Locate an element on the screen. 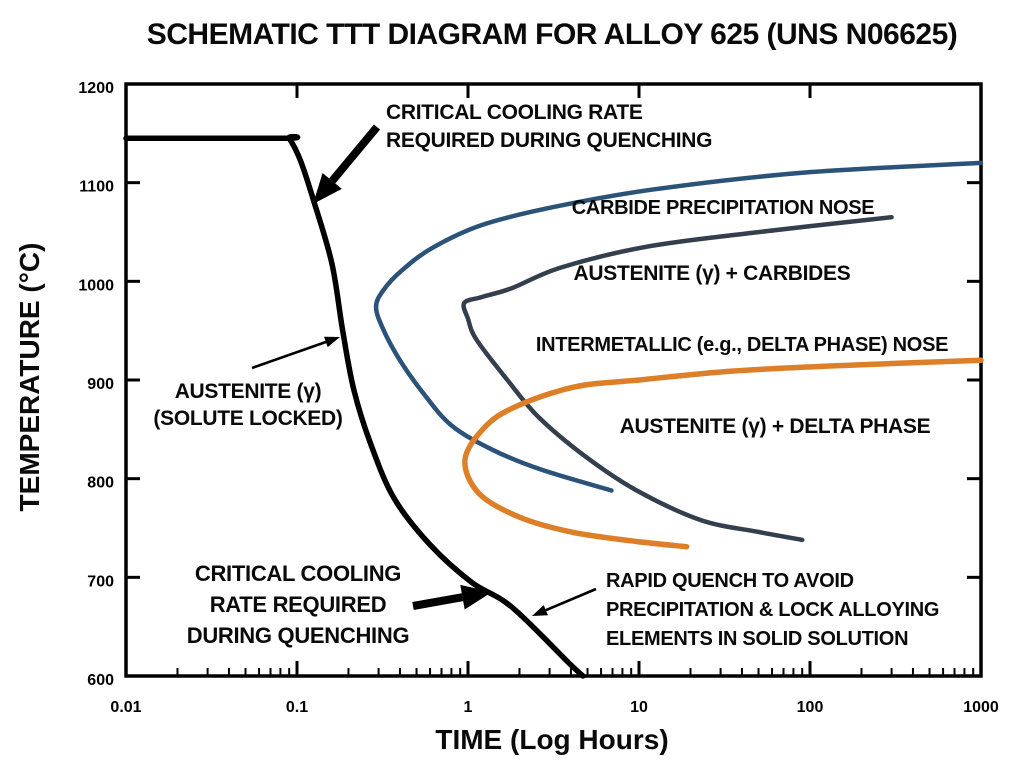  annotation-line: AUSTENITE (γ) + CARBIDES is located at coordinates (712, 273).